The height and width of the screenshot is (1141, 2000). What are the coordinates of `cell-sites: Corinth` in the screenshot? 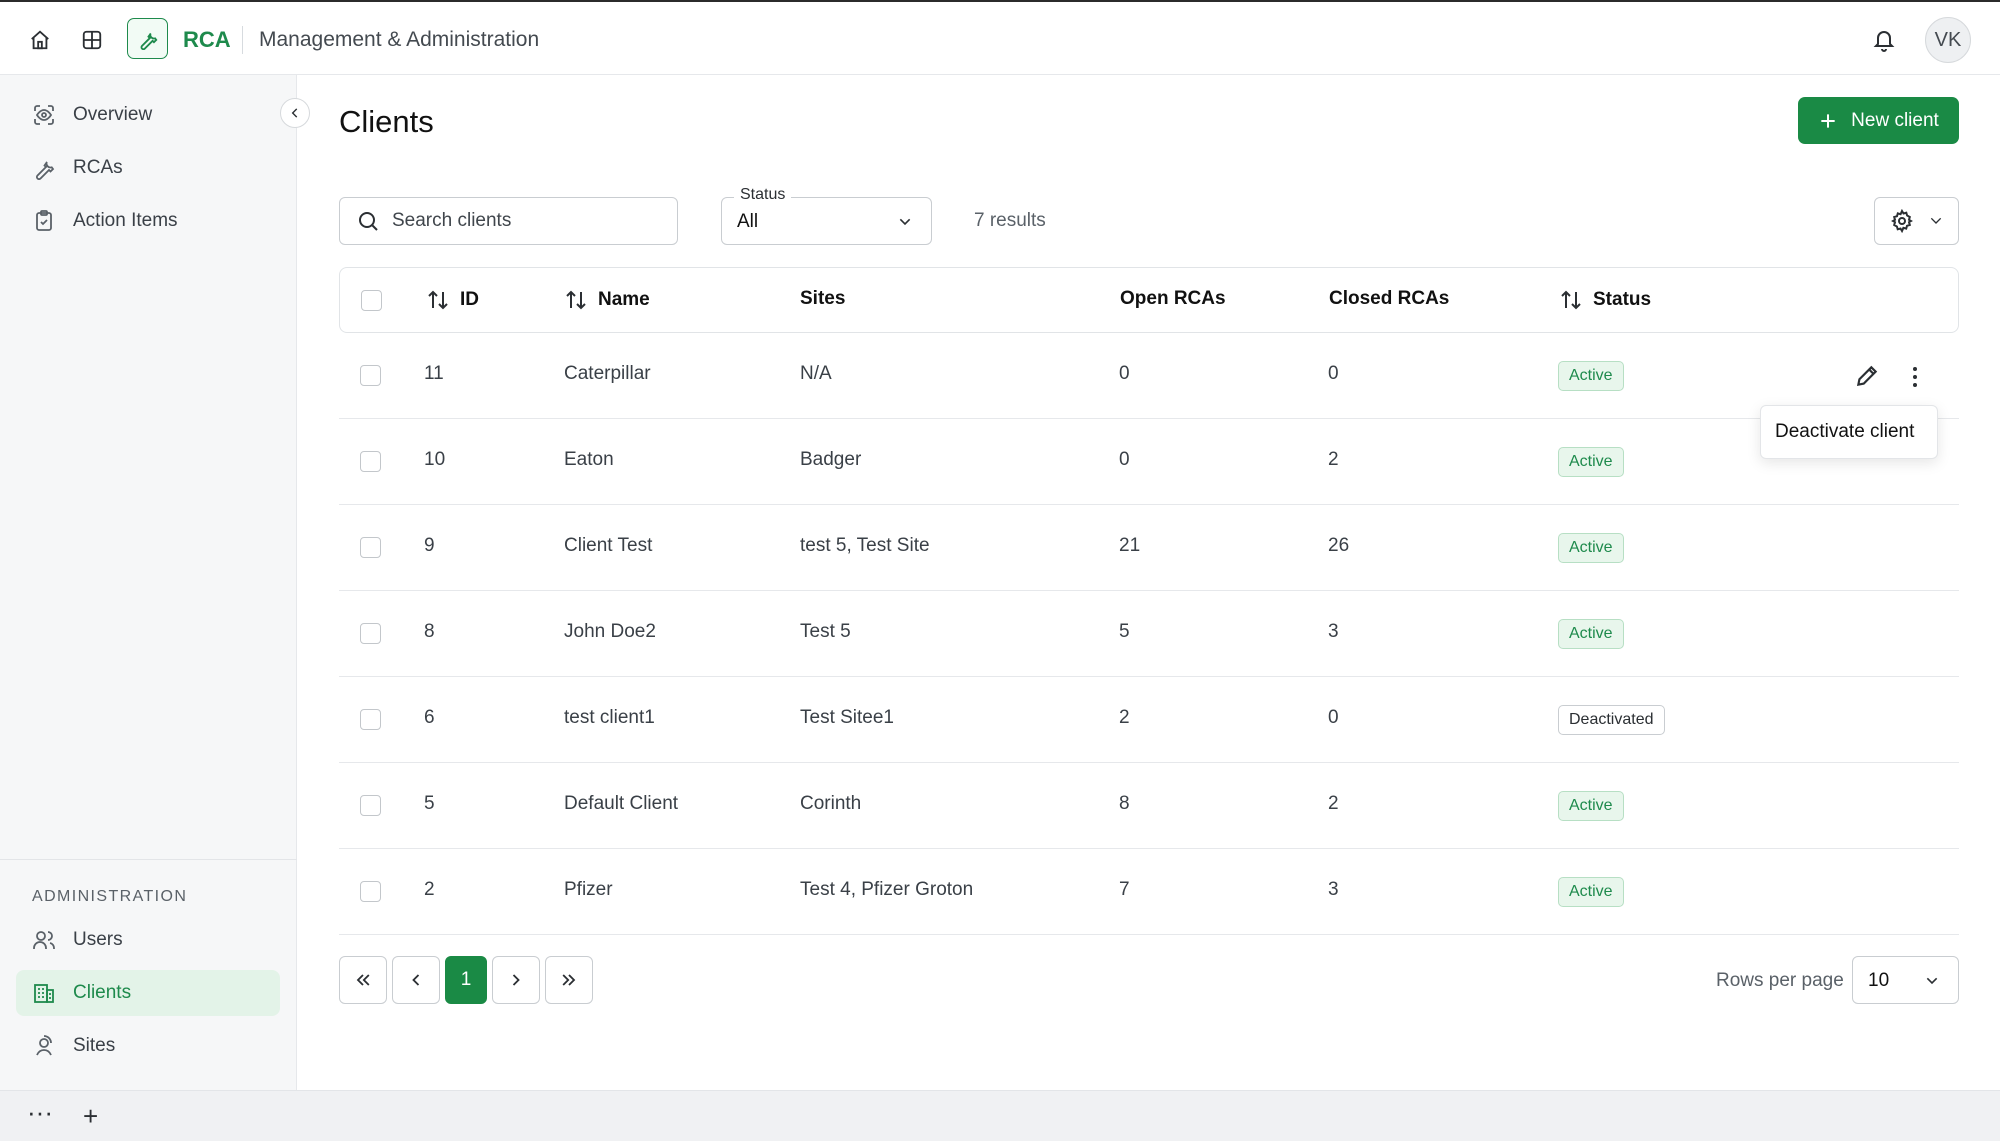 It's located at (831, 803).